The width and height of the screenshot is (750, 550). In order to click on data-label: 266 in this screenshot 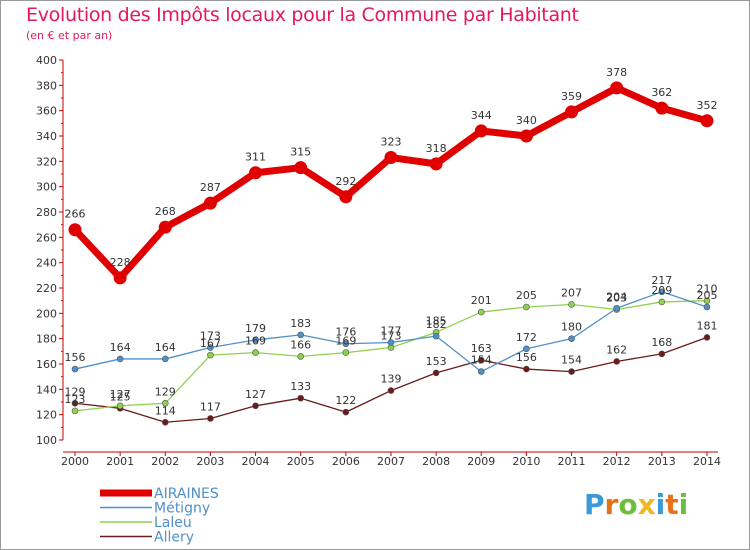, I will do `click(75, 214)`.